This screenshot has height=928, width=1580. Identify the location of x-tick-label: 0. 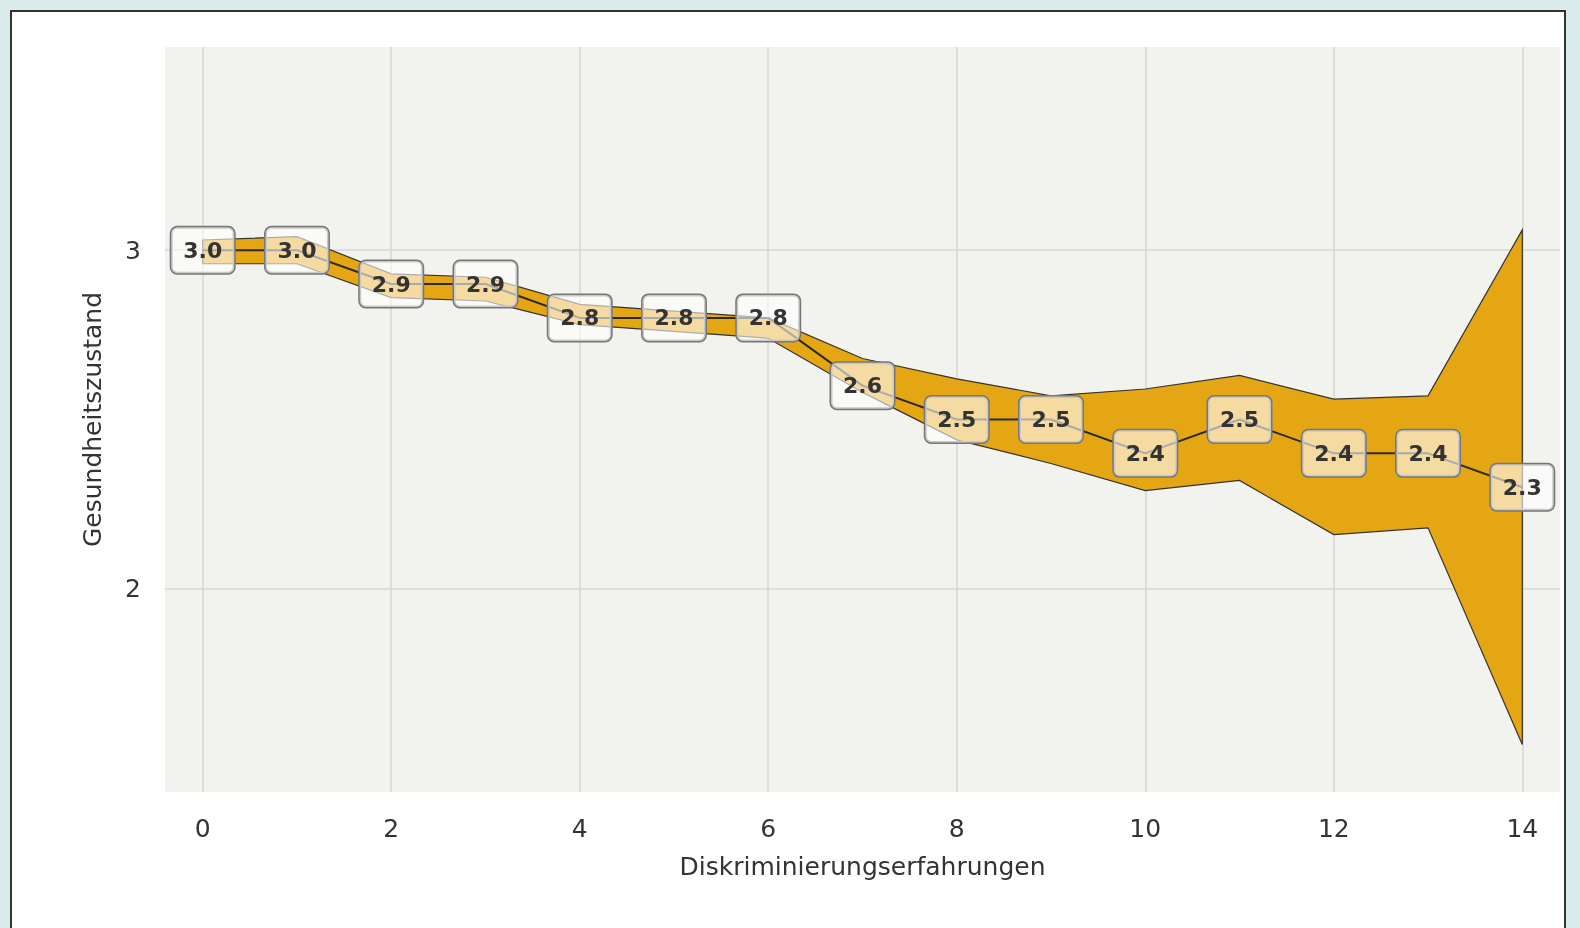
(202, 828).